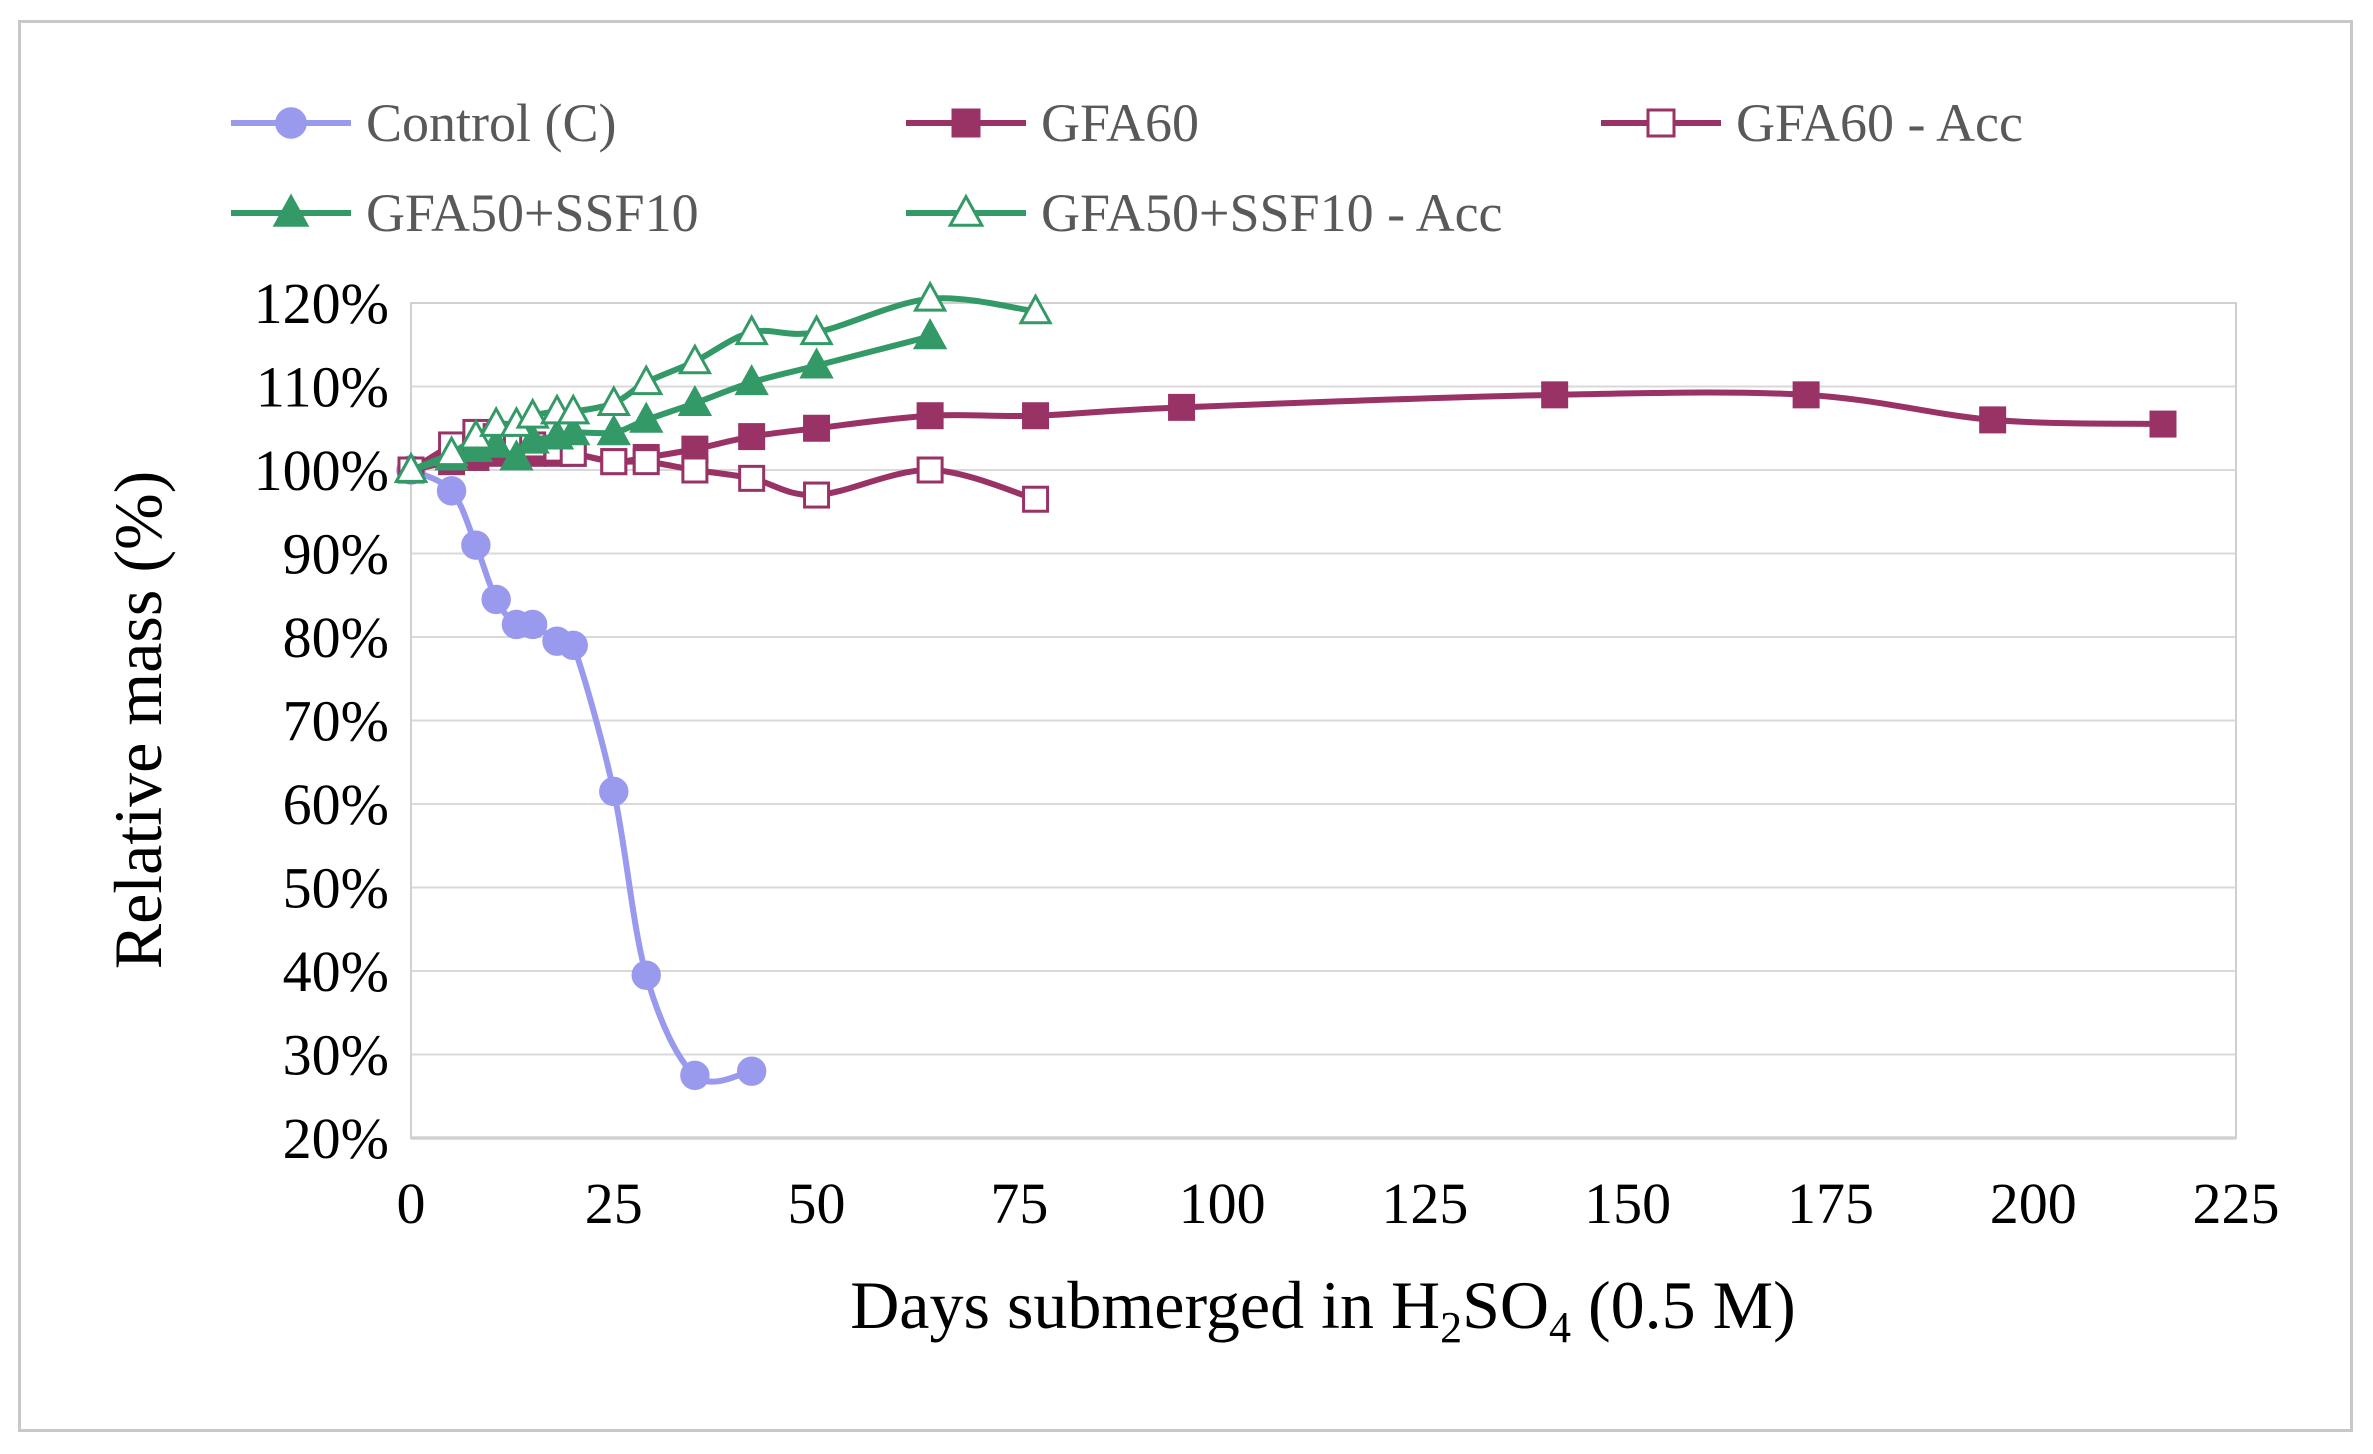 Image resolution: width=2373 pixels, height=1454 pixels. What do you see at coordinates (336, 554) in the screenshot?
I see `y-tick-label: 90%` at bounding box center [336, 554].